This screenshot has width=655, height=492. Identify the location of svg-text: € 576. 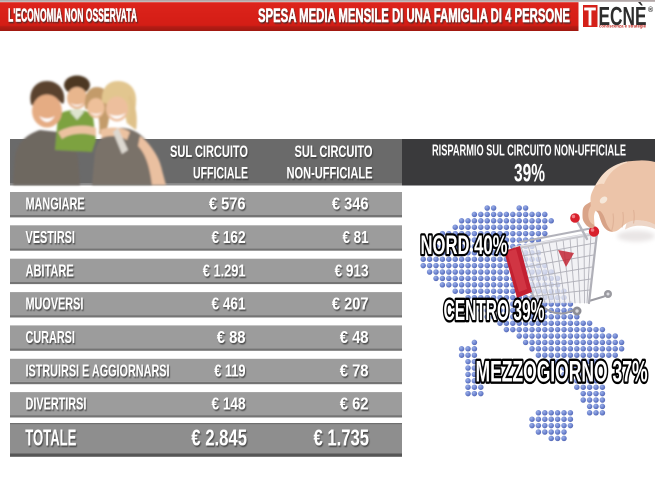
(227, 204).